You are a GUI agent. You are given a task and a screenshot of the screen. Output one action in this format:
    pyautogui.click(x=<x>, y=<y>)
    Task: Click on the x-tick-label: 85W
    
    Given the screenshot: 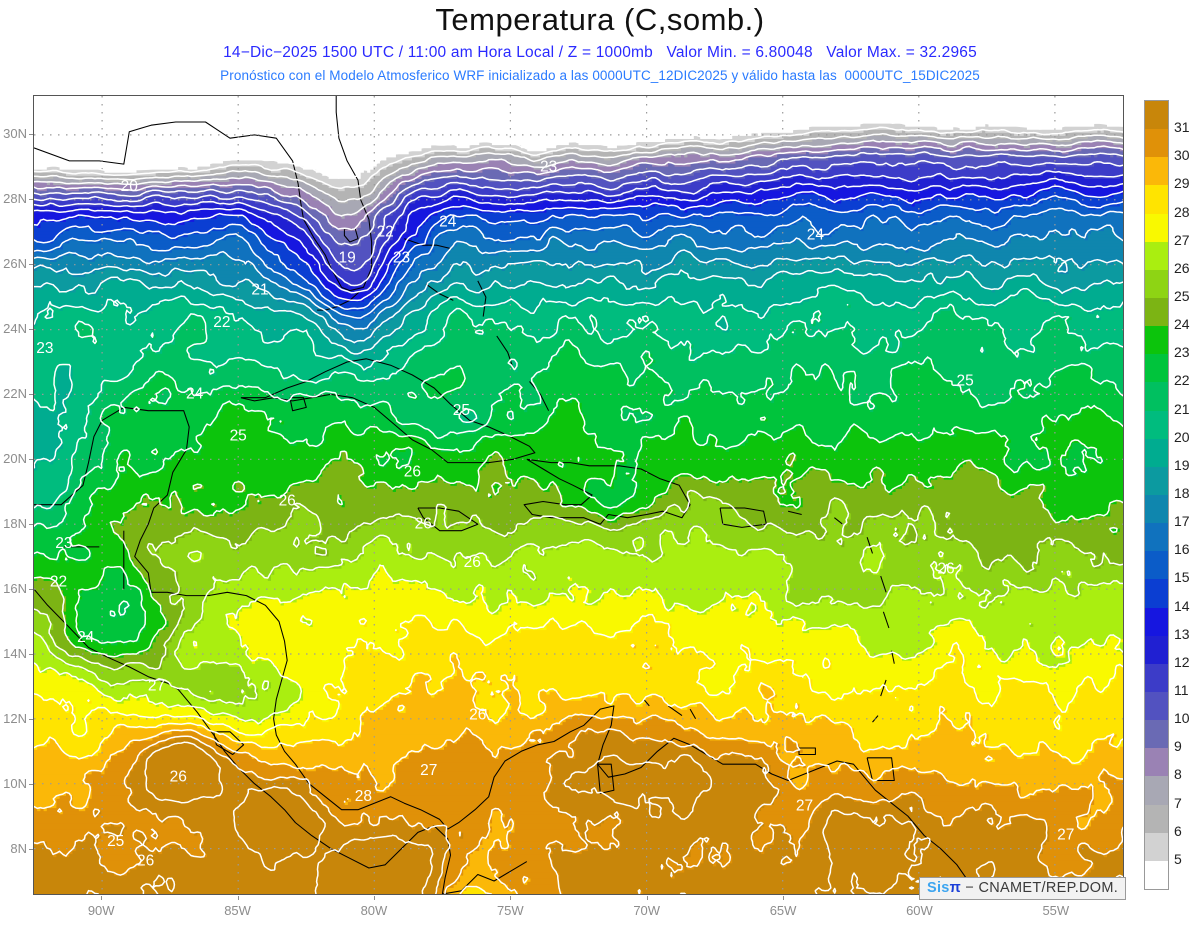 What is the action you would take?
    pyautogui.click(x=237, y=910)
    